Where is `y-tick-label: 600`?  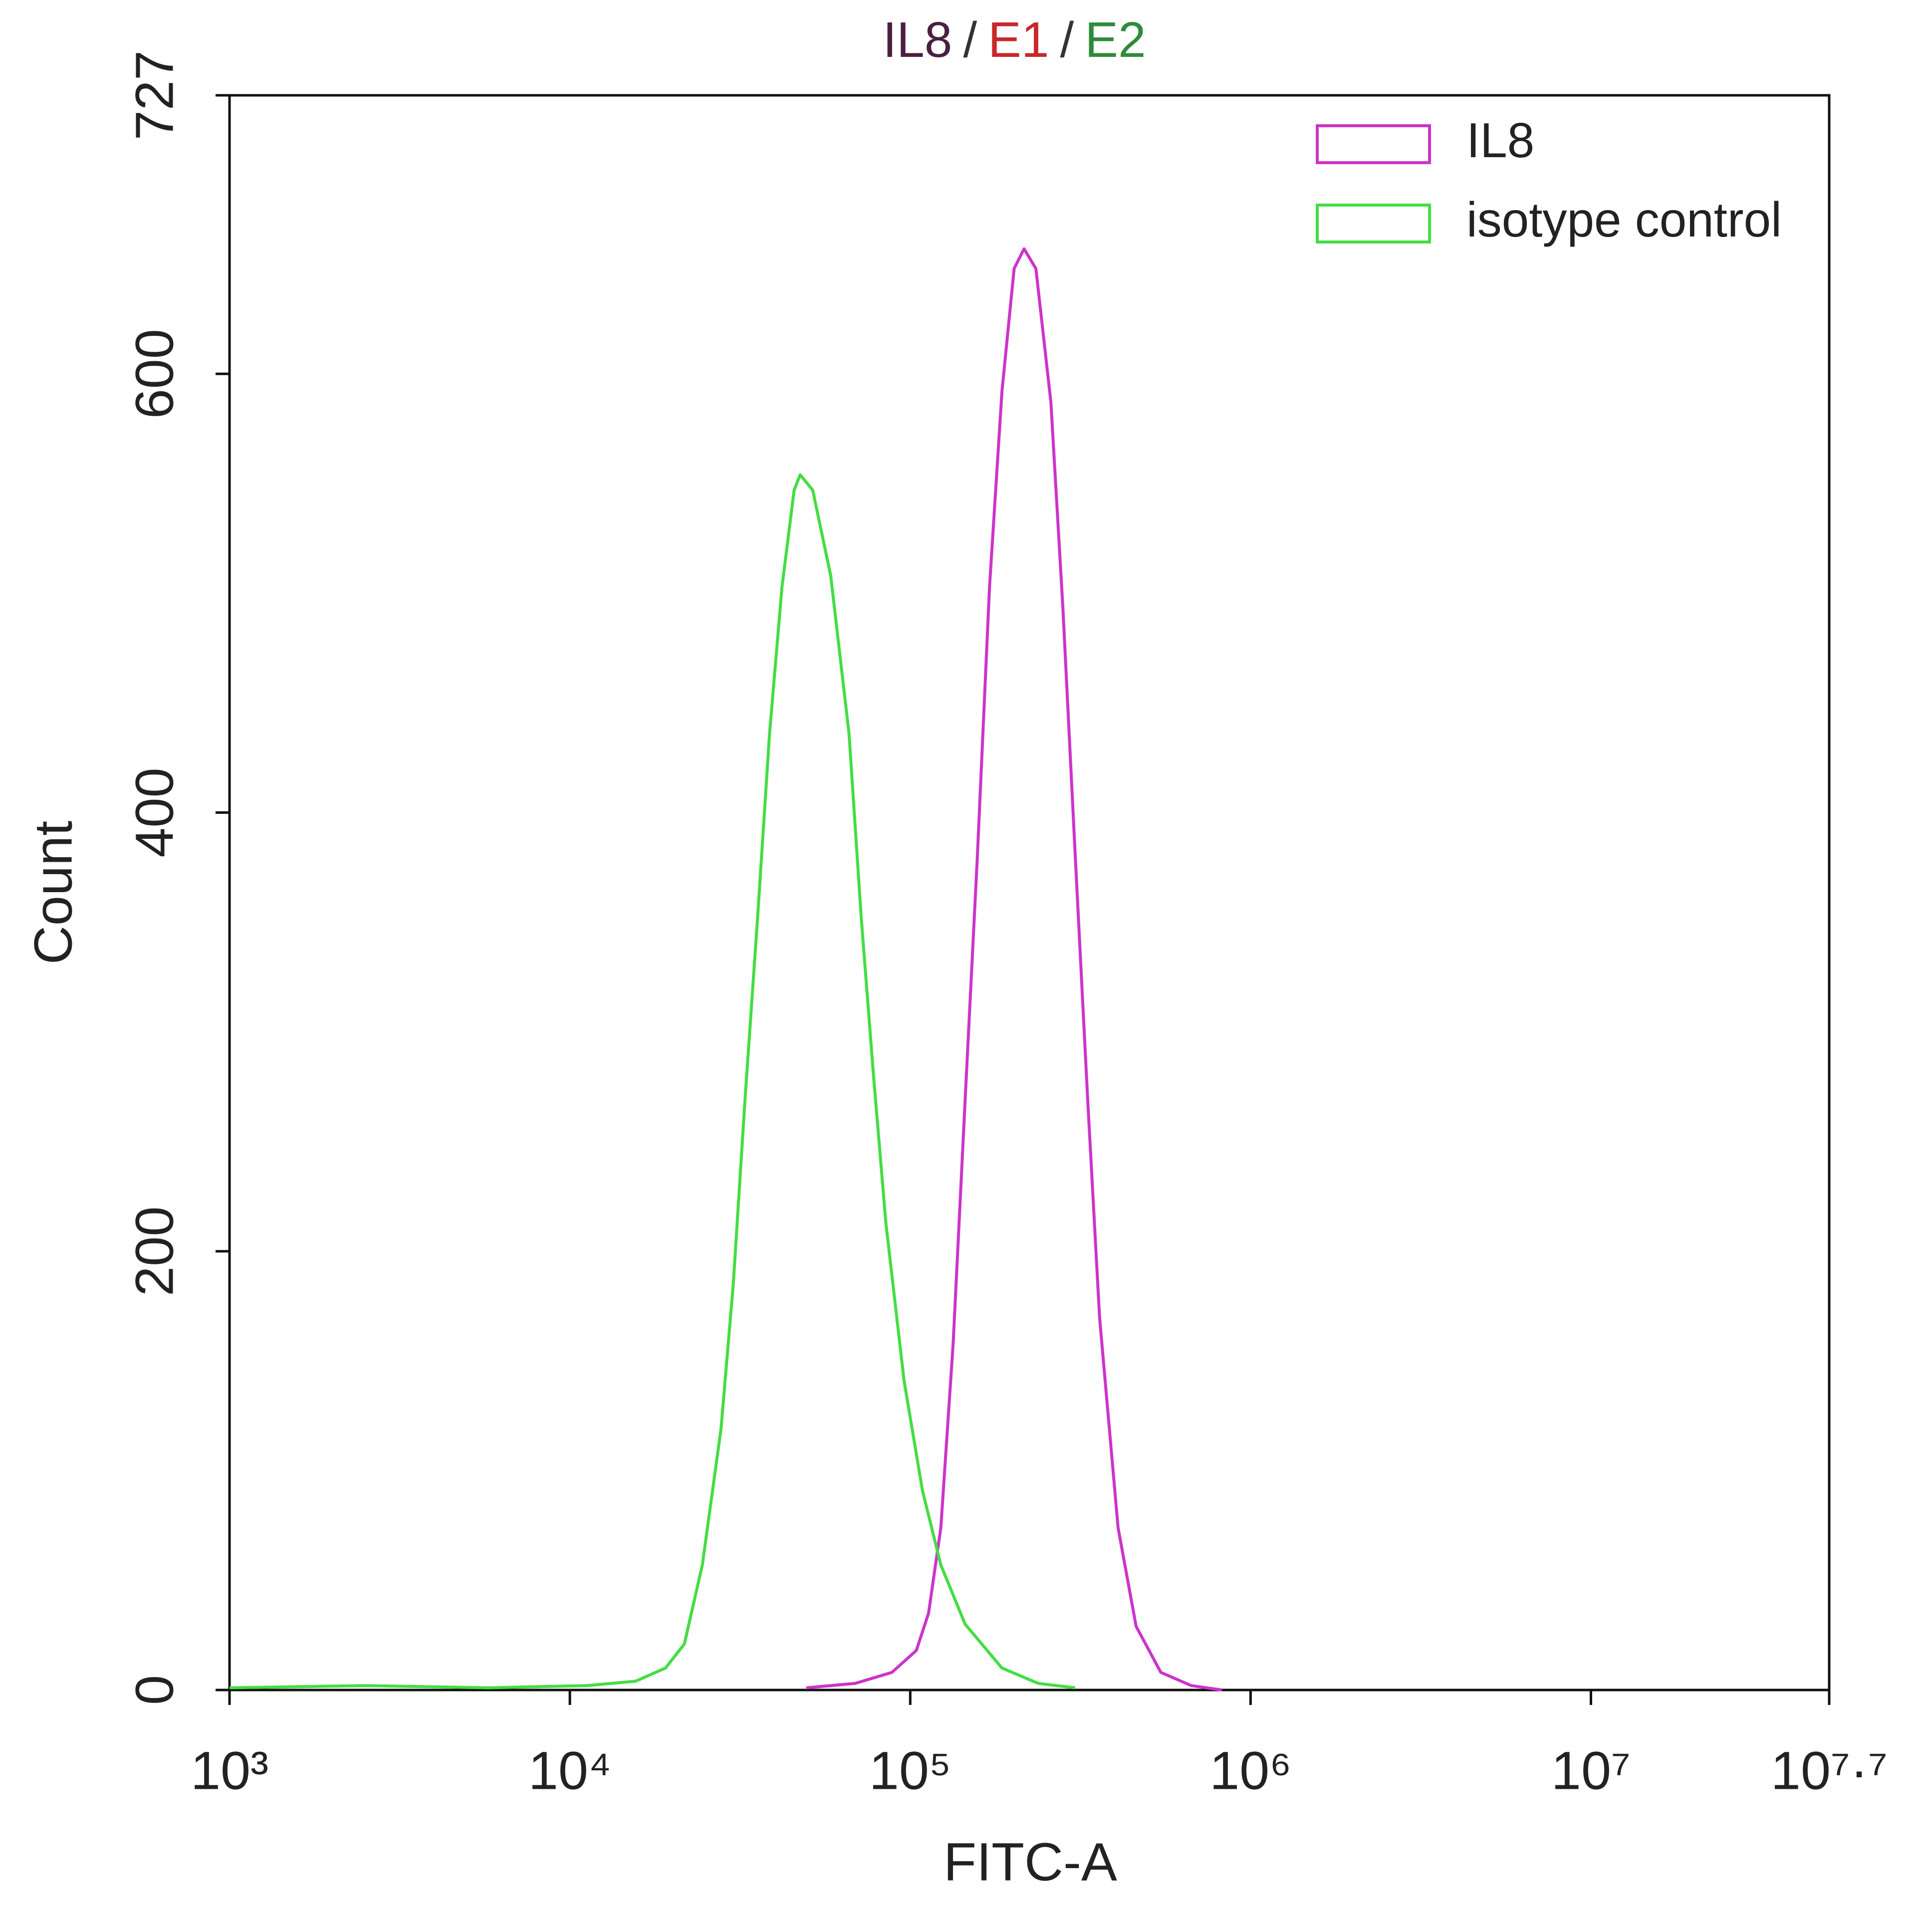 y-tick-label: 600 is located at coordinates (154, 374).